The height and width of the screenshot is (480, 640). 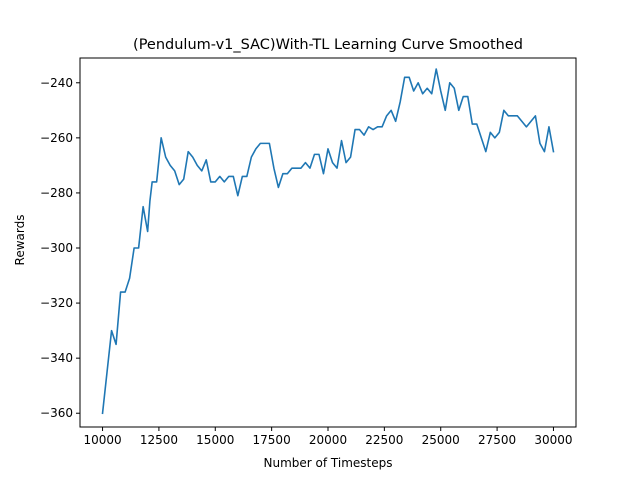 I want to click on x-tick-label: 12500, so click(x=159, y=440).